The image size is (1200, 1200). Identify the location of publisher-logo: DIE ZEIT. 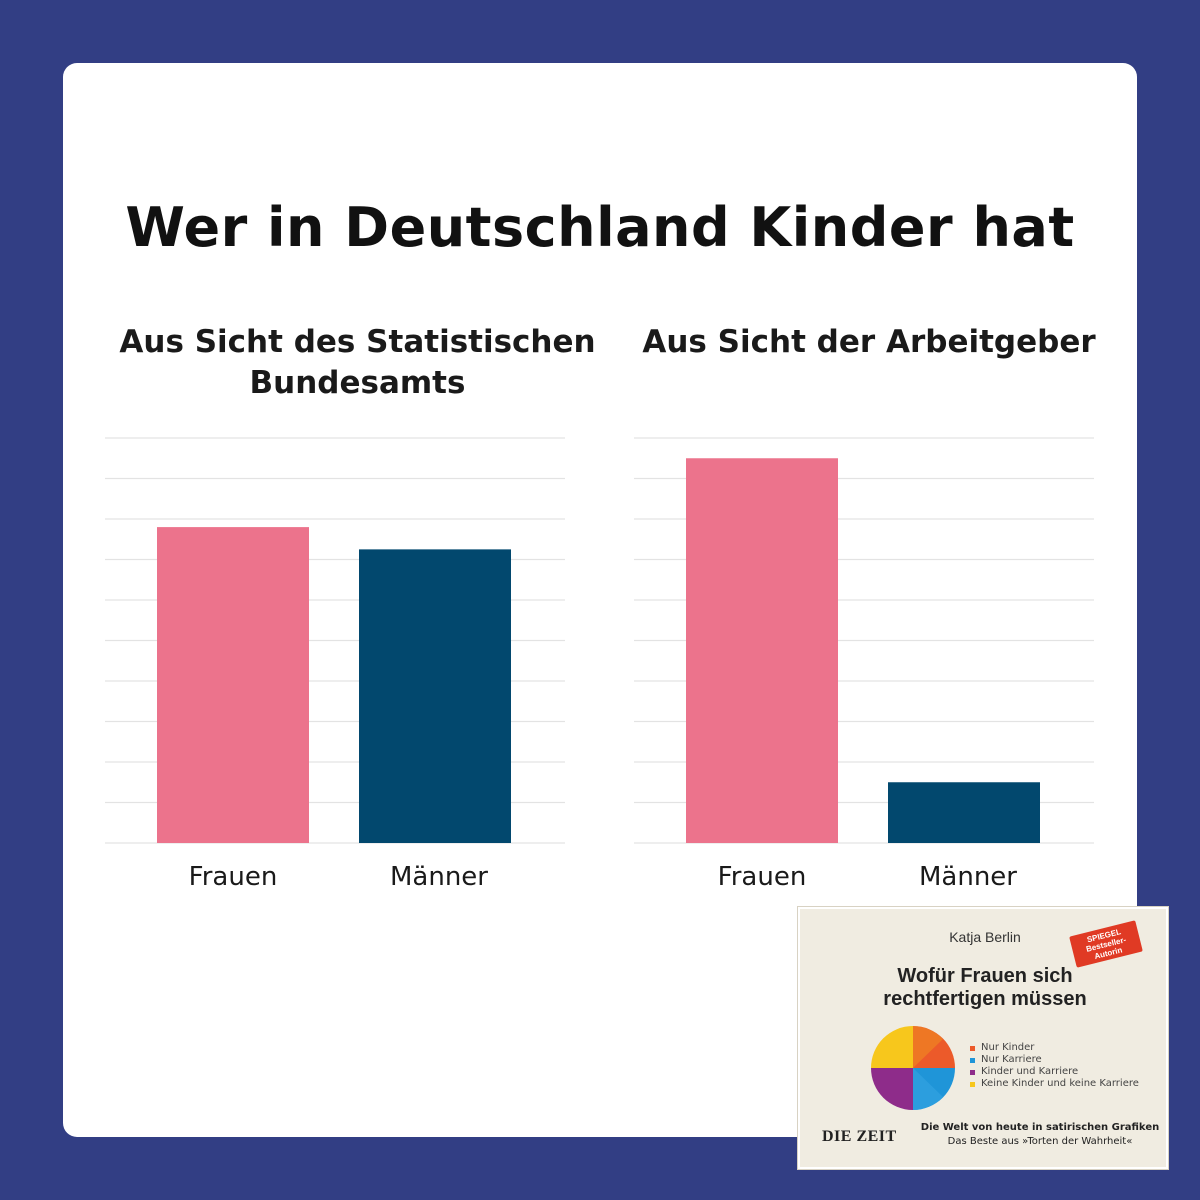
(859, 1136).